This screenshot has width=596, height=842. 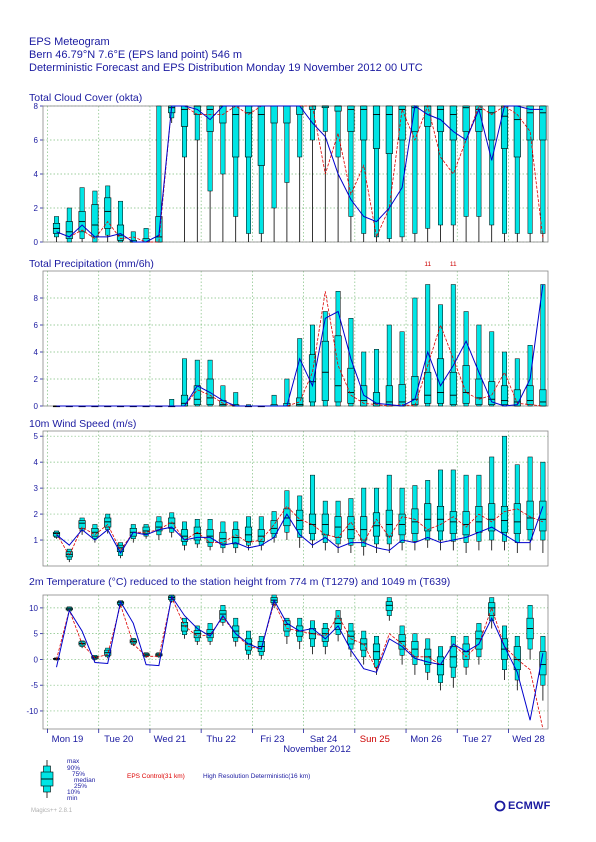 I want to click on y-tick-label: 0, so click(x=36, y=659).